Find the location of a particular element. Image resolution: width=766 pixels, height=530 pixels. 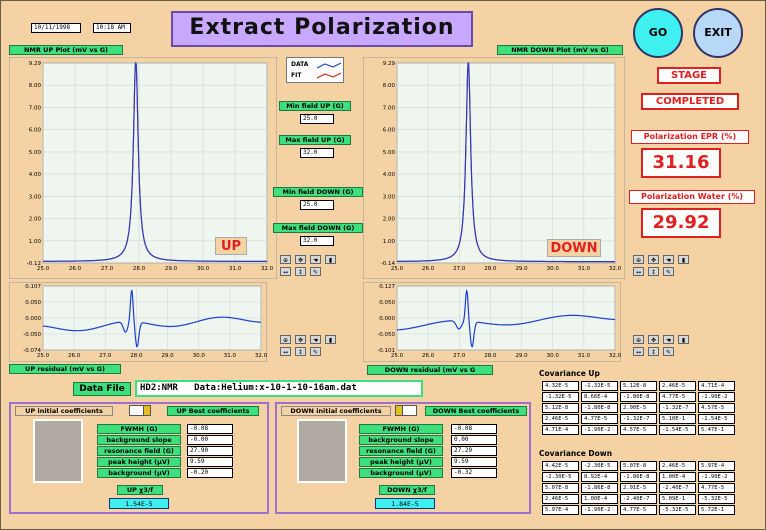

covariance-cell: 4.32E-5 is located at coordinates (560, 386).